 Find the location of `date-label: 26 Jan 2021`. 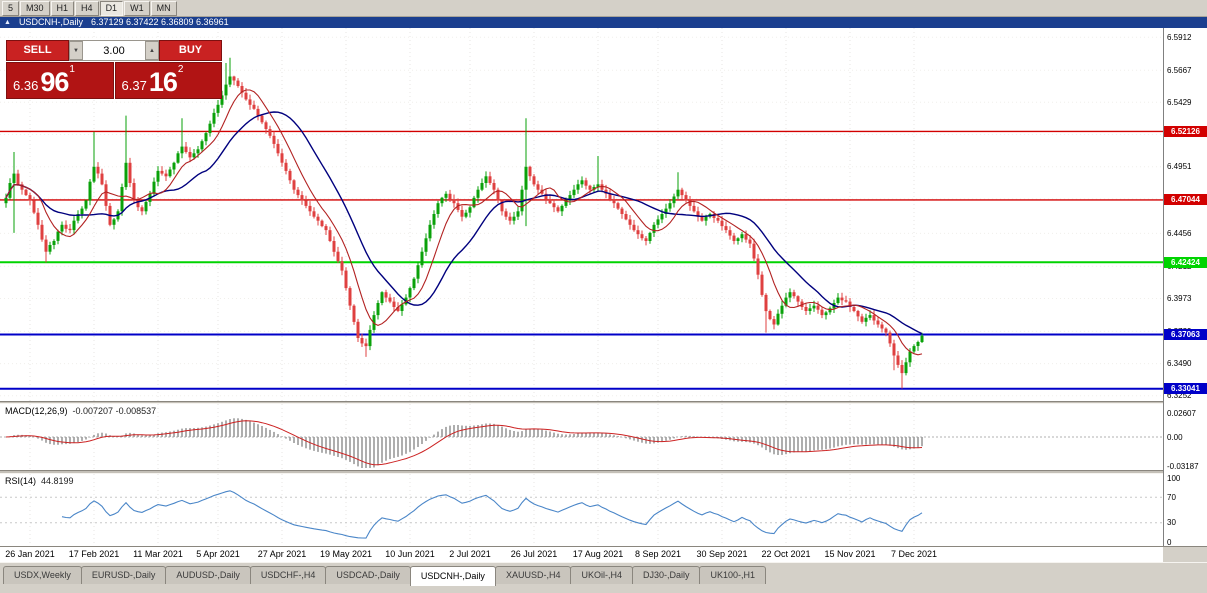

date-label: 26 Jan 2021 is located at coordinates (30, 554).